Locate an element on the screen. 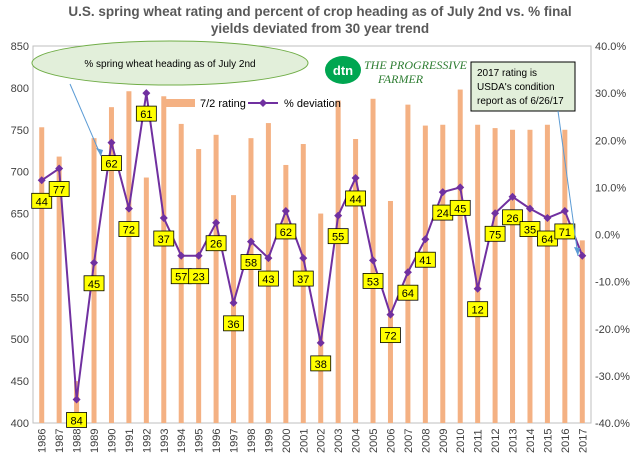  x-tick-label: 1994 is located at coordinates (182, 441).